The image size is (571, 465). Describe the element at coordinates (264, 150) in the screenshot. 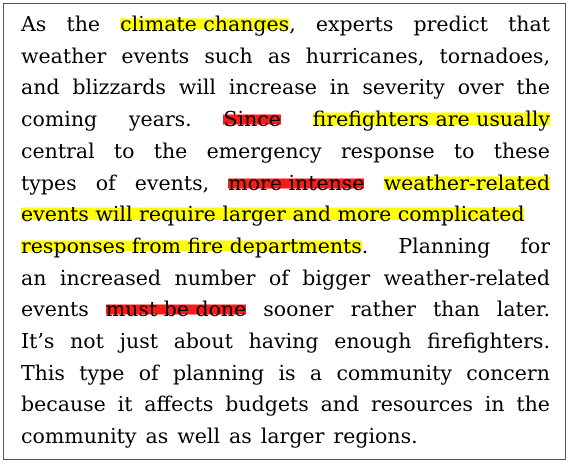

I see `word: emergency` at that location.